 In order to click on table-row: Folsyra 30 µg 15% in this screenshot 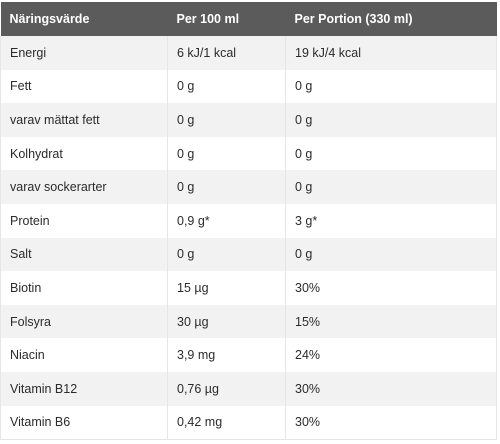, I will do `click(248, 321)`.